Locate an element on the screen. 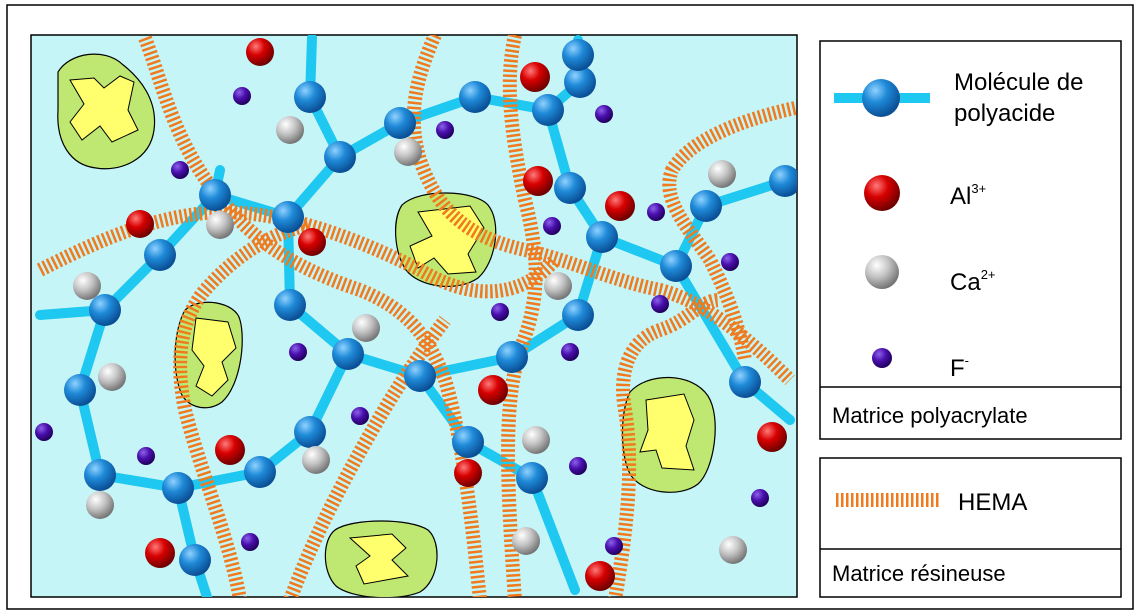 This screenshot has width=1140, height=614. legend-matrix-resin: Matrice résineuse is located at coordinates (919, 573).